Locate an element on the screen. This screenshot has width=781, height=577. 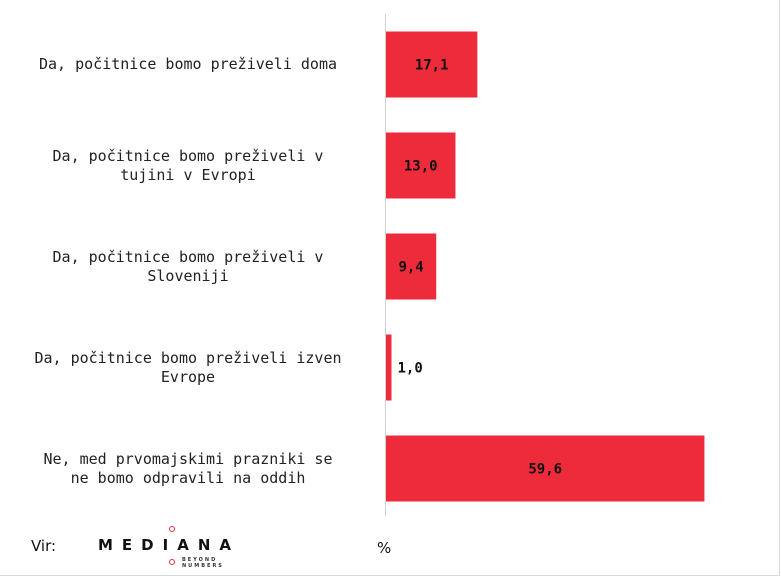
logo-tagline: BEYOND NUMBERS is located at coordinates (203, 563).